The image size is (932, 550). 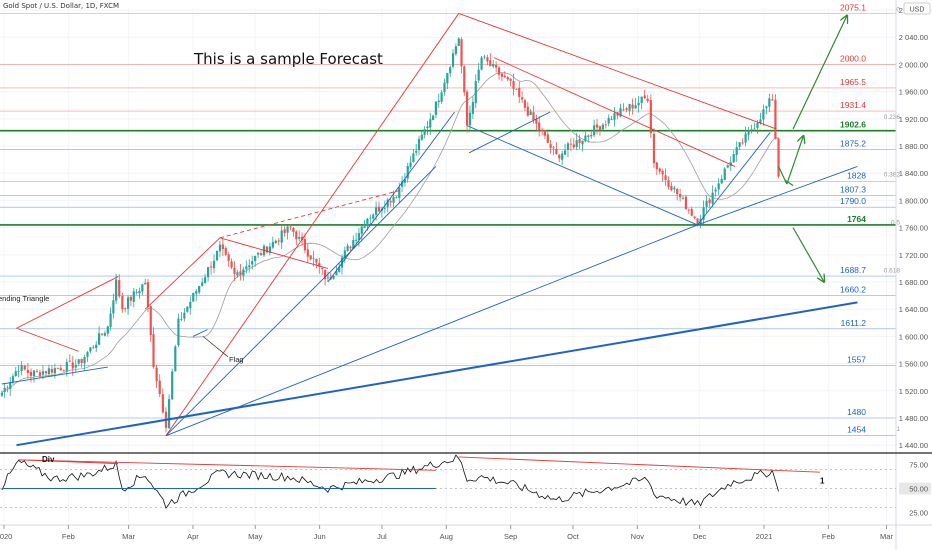 I want to click on price-tick-label: 1 560.00, so click(x=913, y=364).